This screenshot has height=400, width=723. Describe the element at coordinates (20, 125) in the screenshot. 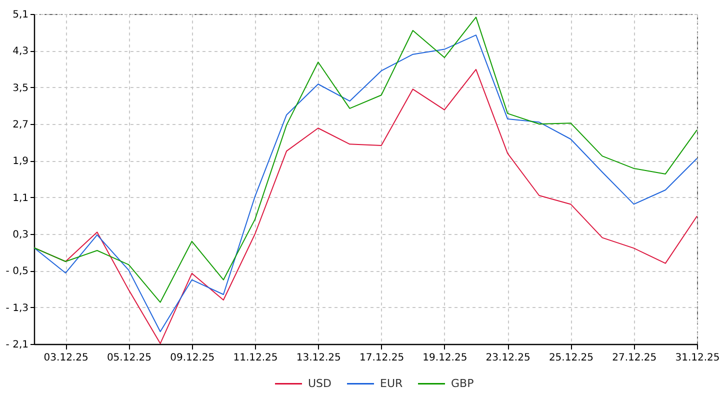

I see `y-tick-label: 2,7` at that location.